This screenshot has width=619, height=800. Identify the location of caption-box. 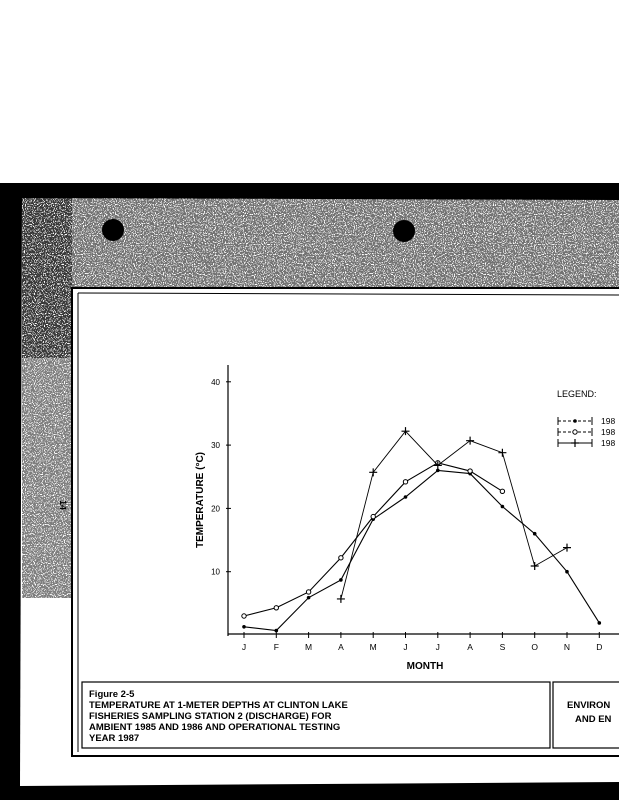
(316, 715).